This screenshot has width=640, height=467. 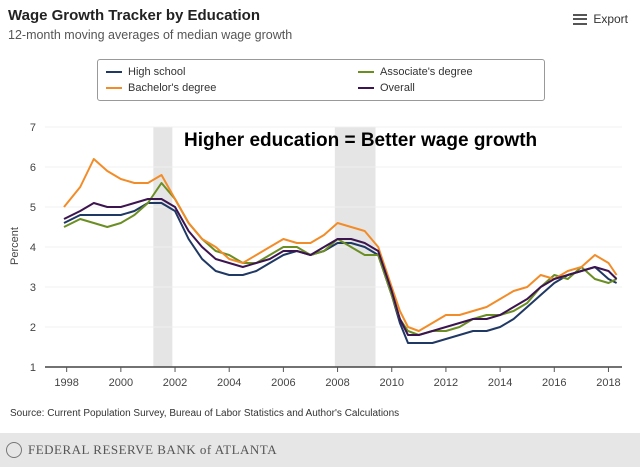 I want to click on legend-swatch-bachelors, so click(x=114, y=88).